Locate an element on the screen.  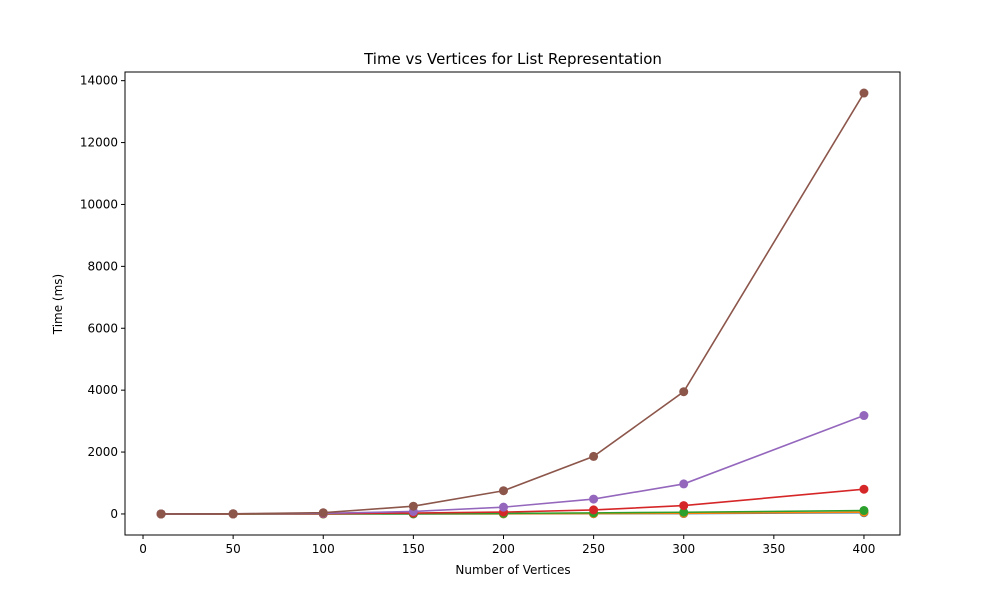
x-tick-label: 250 is located at coordinates (593, 549).